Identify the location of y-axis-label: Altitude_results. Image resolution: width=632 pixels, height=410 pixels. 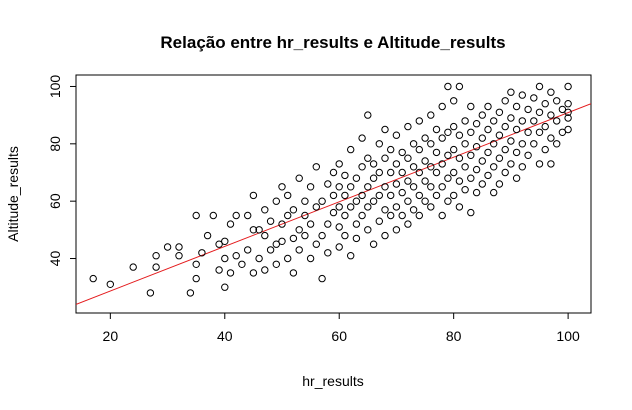
(13, 194).